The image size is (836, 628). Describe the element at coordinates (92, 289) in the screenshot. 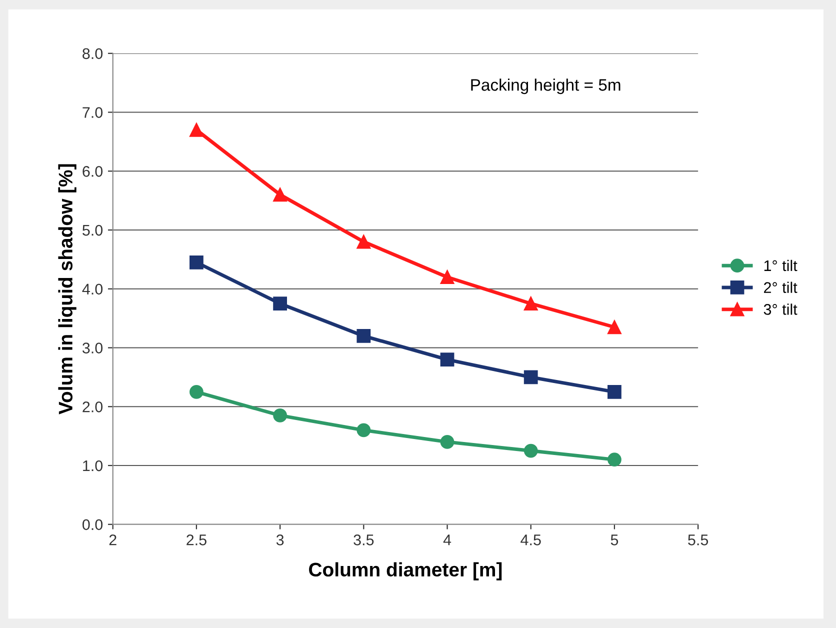

I see `y-tick-label: 4.0` at that location.